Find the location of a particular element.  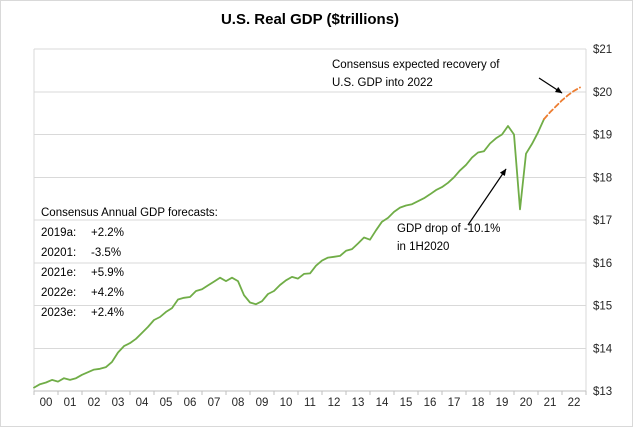

x-axis-label: 05 is located at coordinates (166, 403).